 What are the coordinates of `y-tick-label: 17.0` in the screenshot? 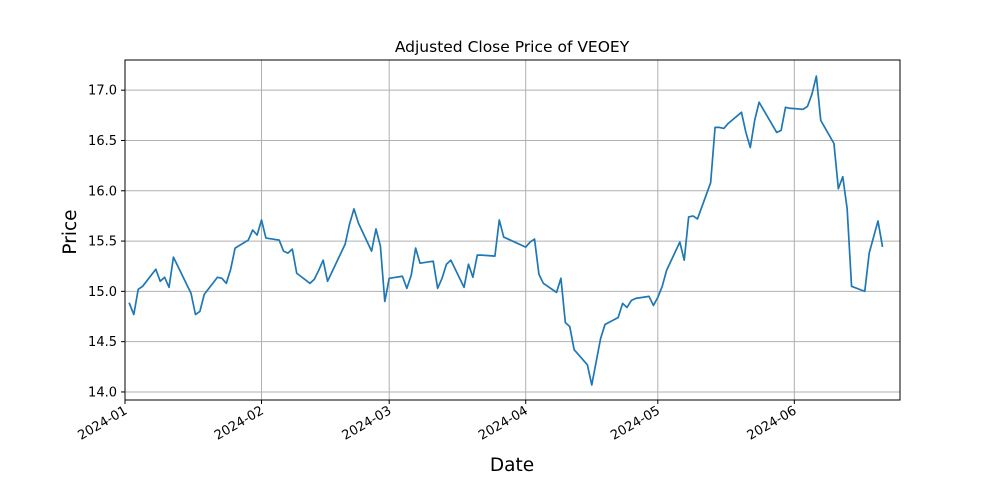 It's located at (102, 91).